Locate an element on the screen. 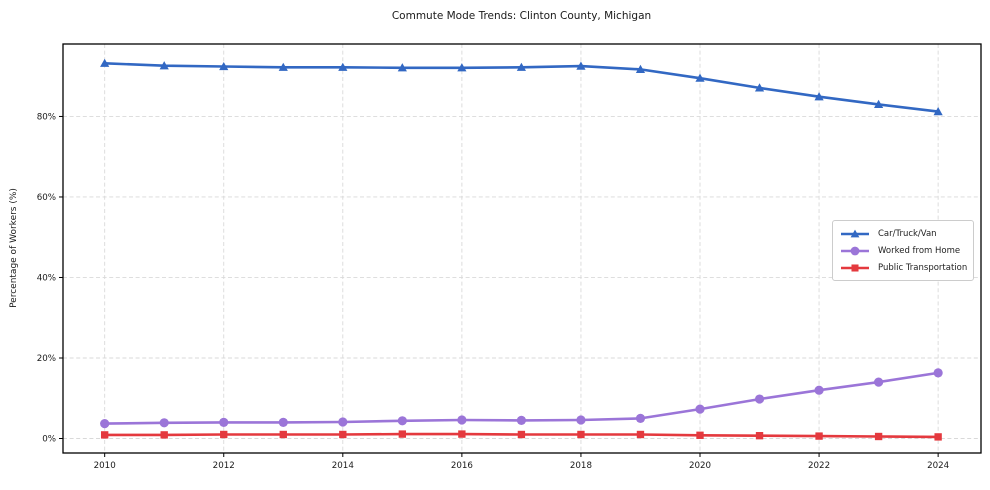 This screenshot has height=490, width=990. legend-label: Car/Truck/Van is located at coordinates (907, 233).